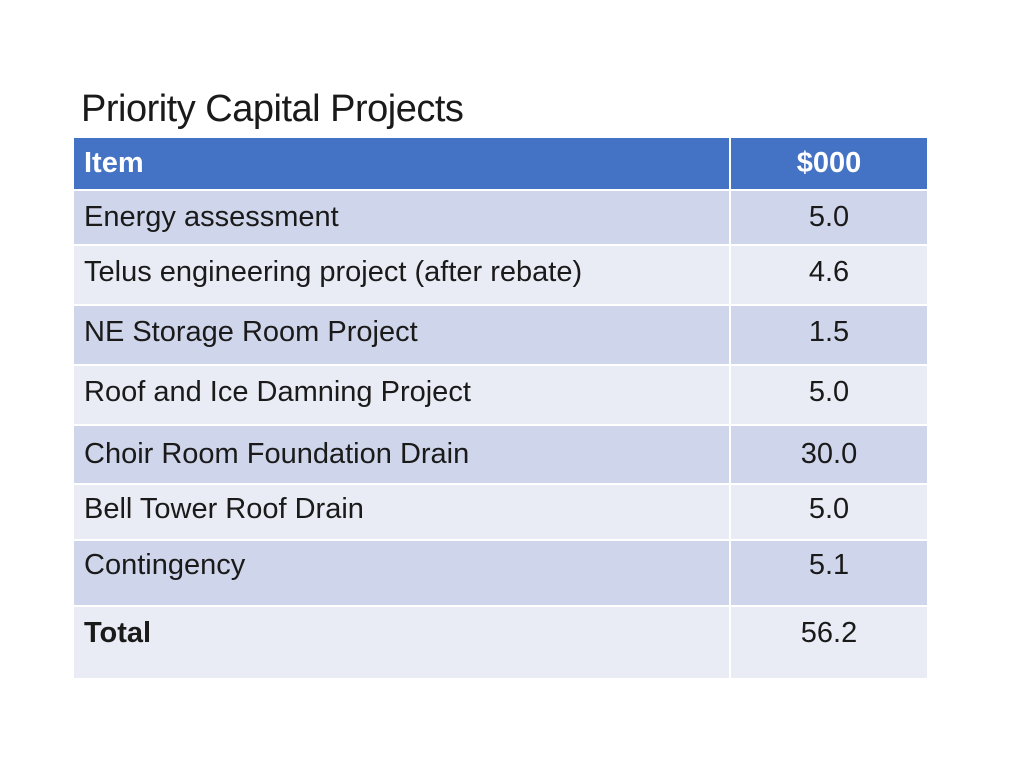 The width and height of the screenshot is (1024, 768). I want to click on table-row: Roof and Ice Damning Project 5.0, so click(500, 395).